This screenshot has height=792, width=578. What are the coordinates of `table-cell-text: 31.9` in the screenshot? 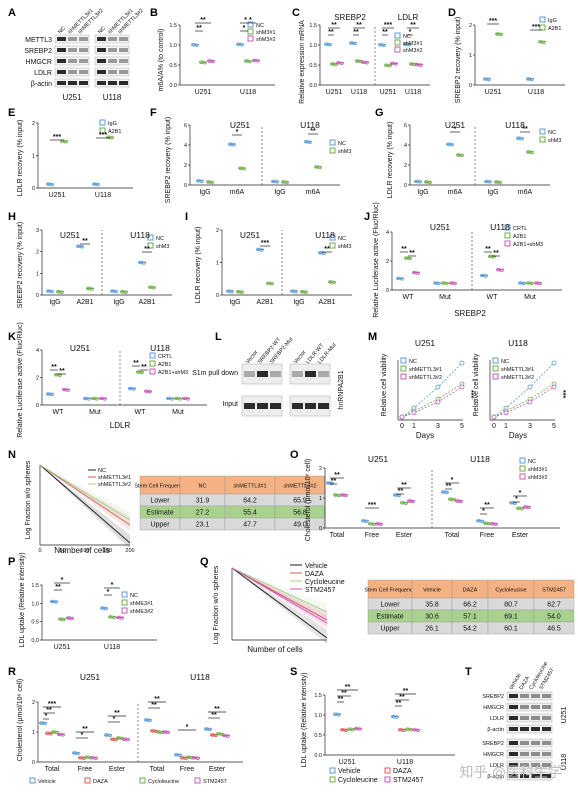 It's located at (203, 501).